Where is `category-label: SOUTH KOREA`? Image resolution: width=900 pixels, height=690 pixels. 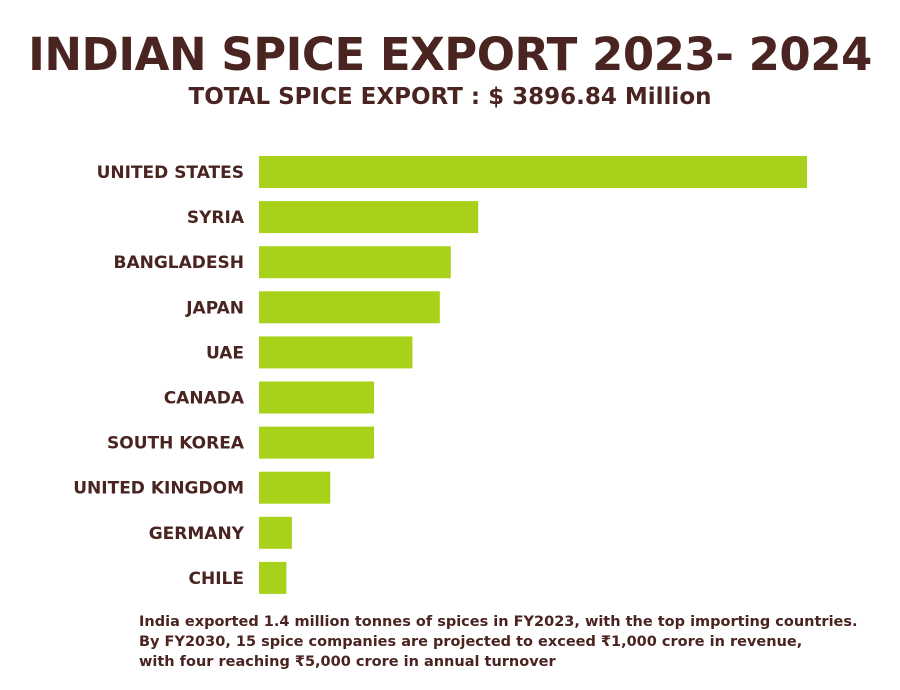
category-label: SOUTH KOREA is located at coordinates (176, 444).